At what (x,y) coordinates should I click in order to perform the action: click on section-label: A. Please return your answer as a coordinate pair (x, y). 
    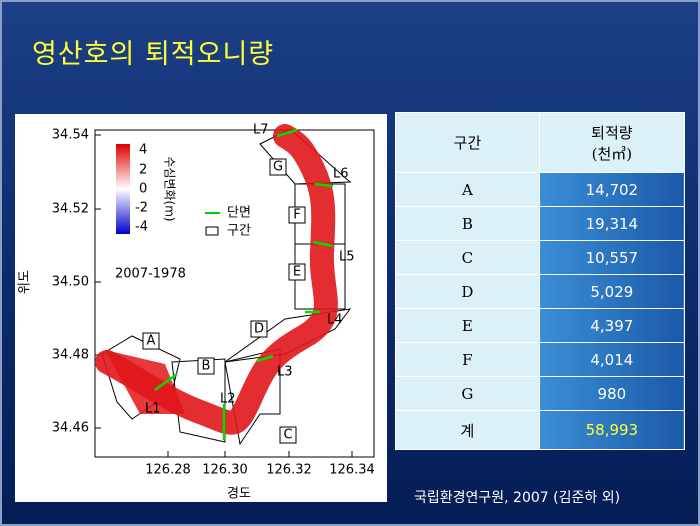
    Looking at the image, I should click on (151, 341).